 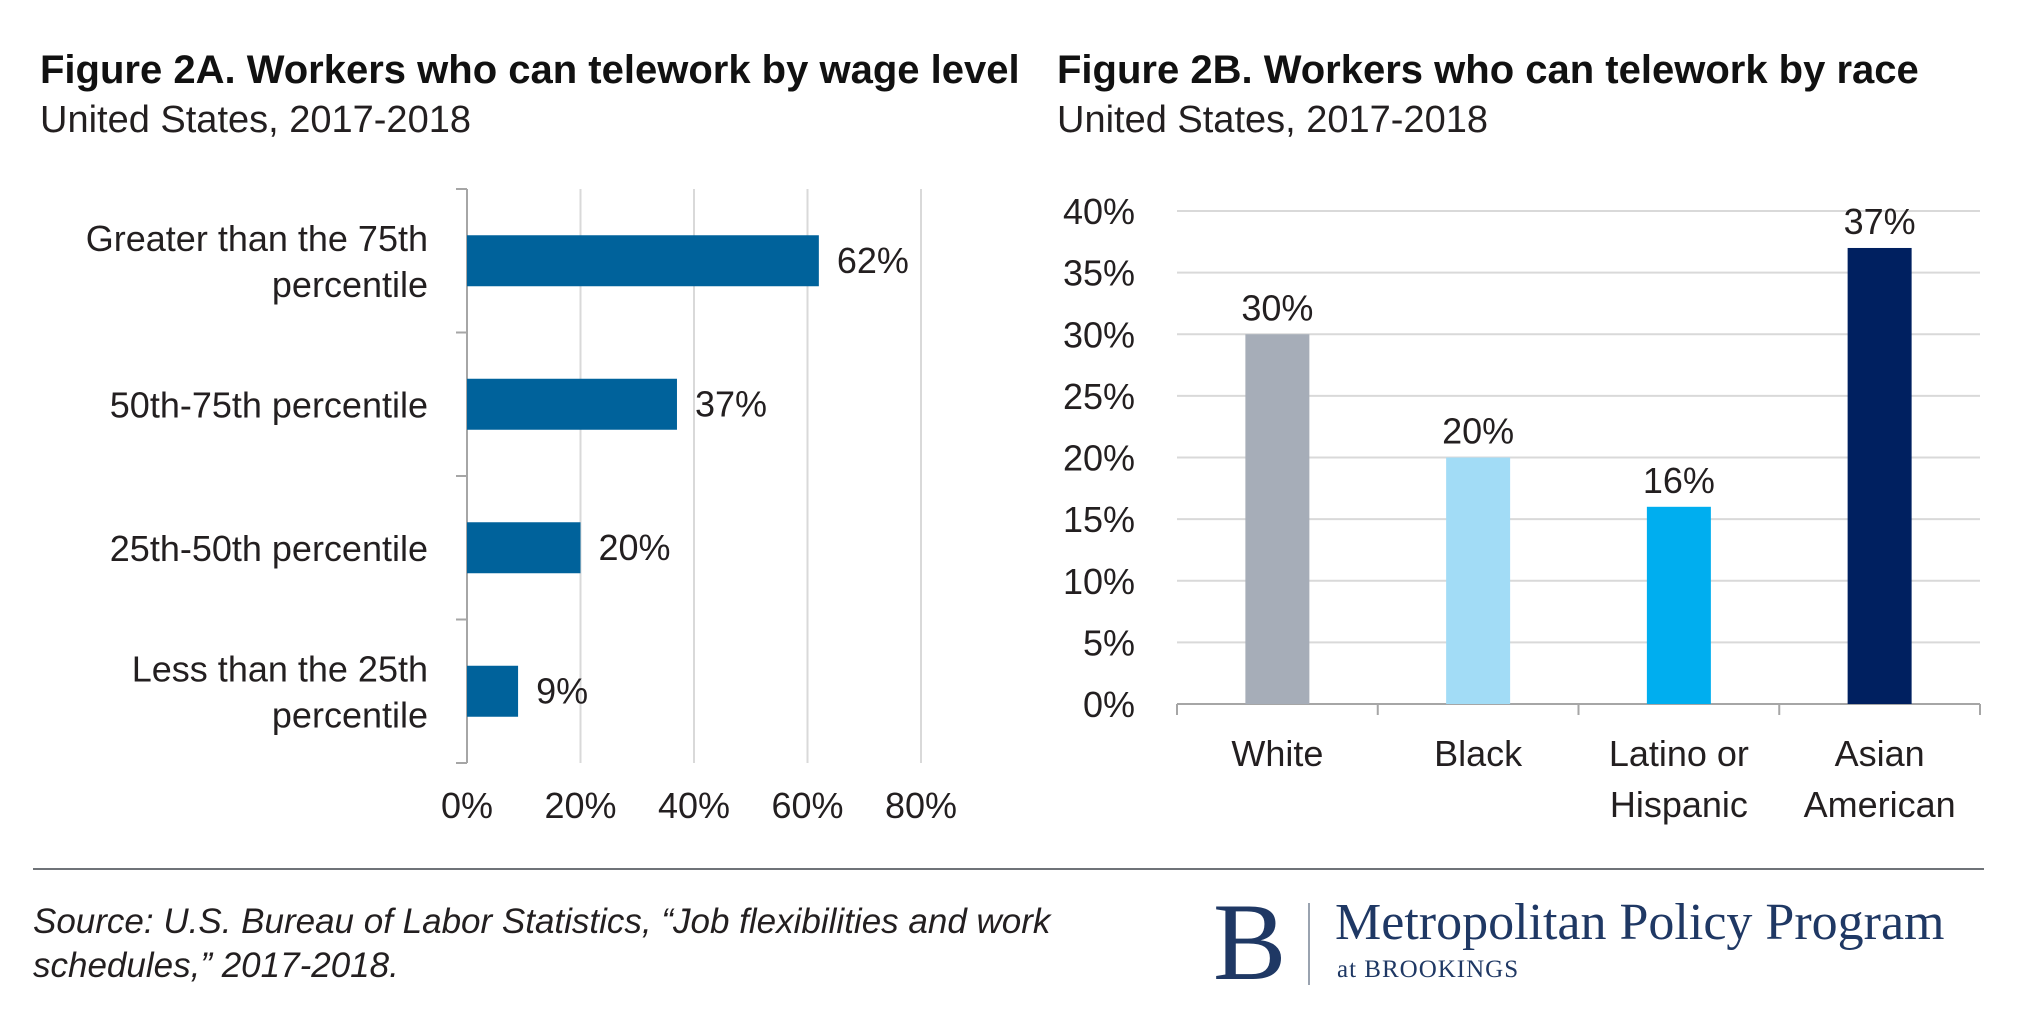 What do you see at coordinates (269, 404) in the screenshot?
I see `category-label: 50th-75th percentile` at bounding box center [269, 404].